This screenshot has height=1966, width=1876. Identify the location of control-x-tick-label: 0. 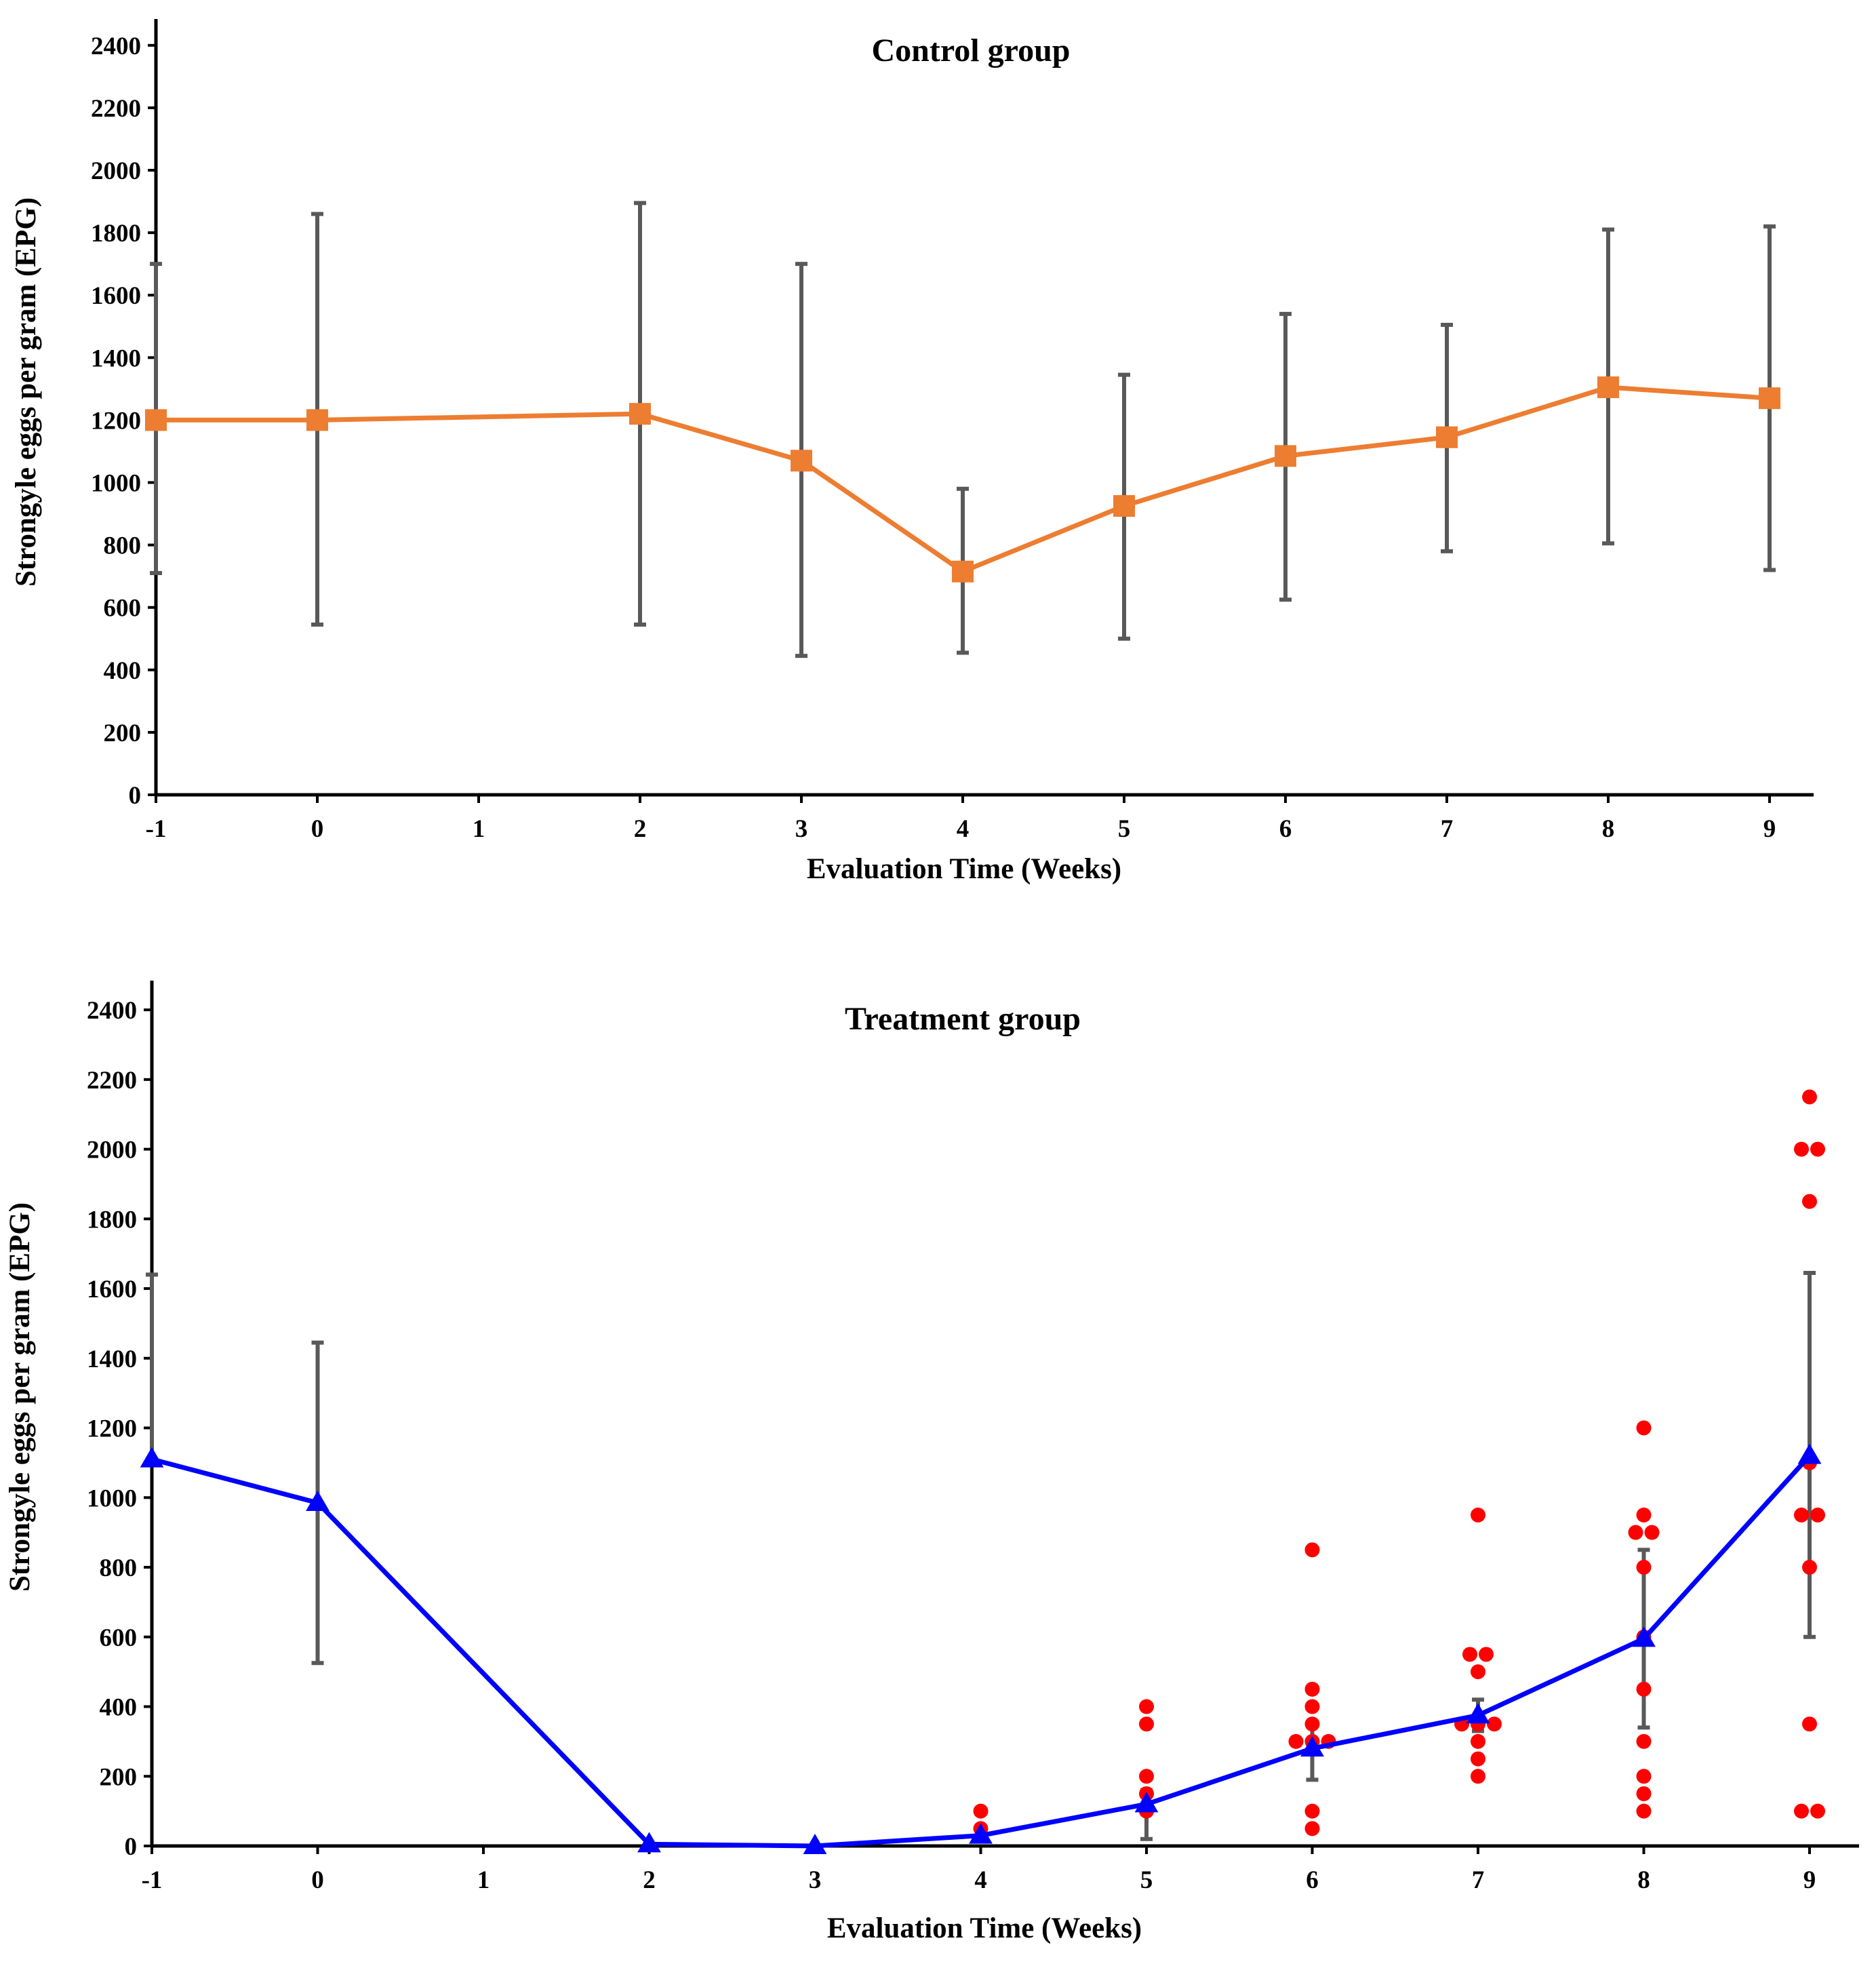
(318, 829).